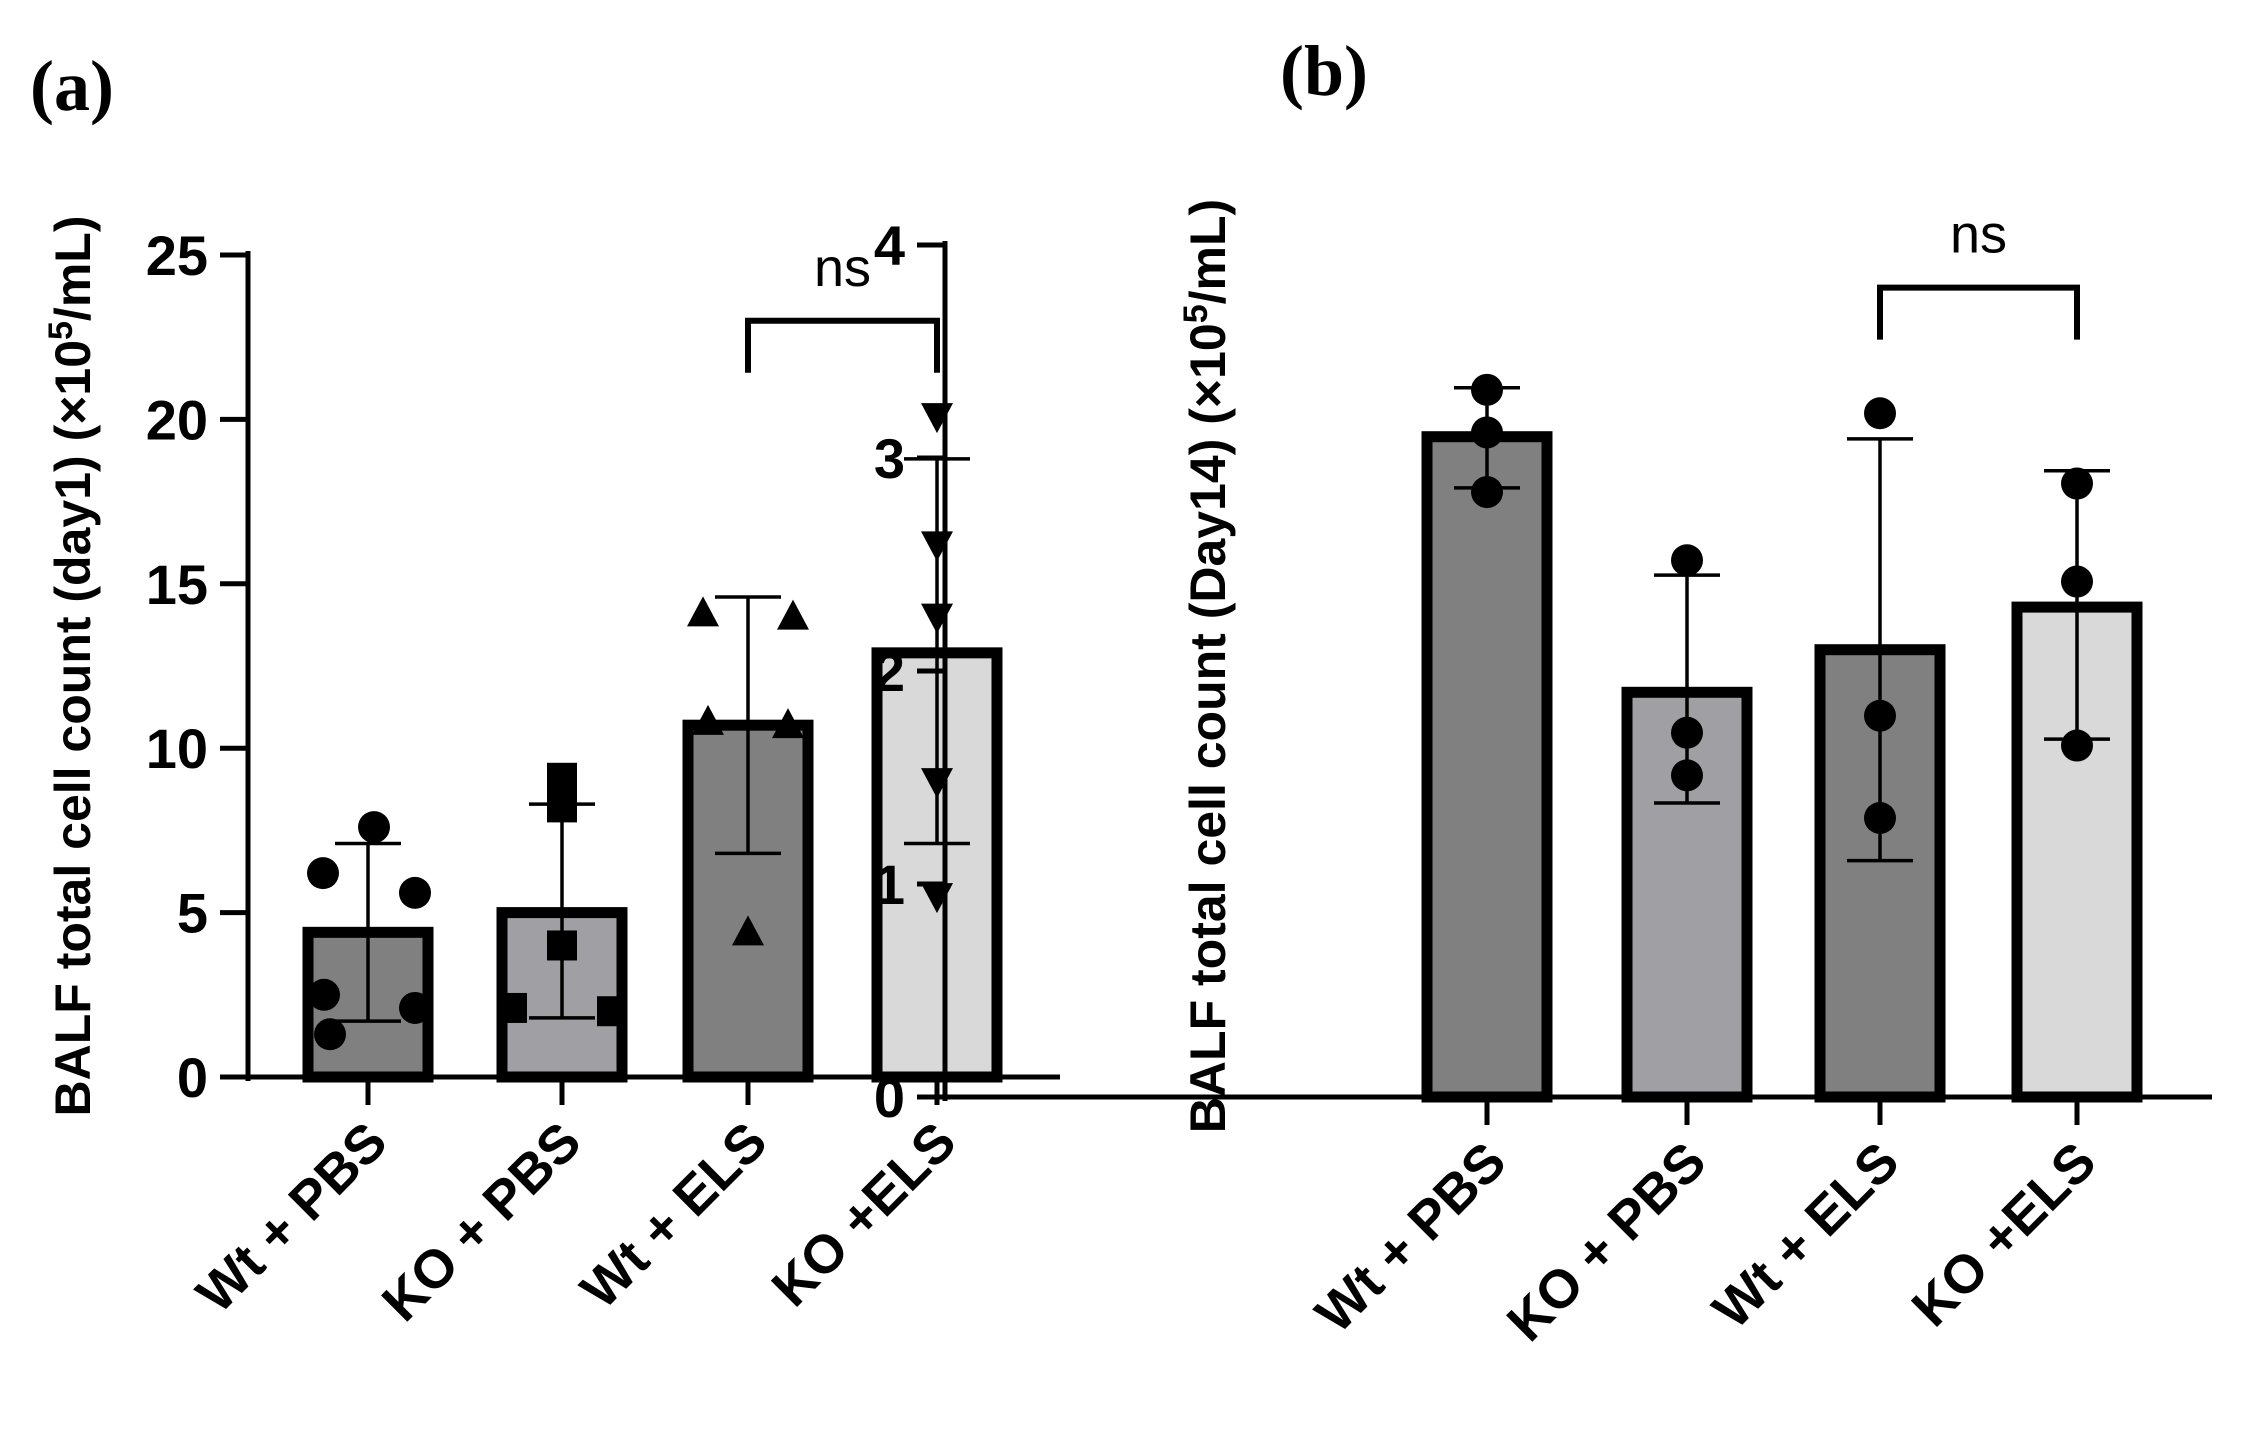  What do you see at coordinates (674, 1215) in the screenshot?
I see `x-tick-label-a-3: Wt + ELS` at bounding box center [674, 1215].